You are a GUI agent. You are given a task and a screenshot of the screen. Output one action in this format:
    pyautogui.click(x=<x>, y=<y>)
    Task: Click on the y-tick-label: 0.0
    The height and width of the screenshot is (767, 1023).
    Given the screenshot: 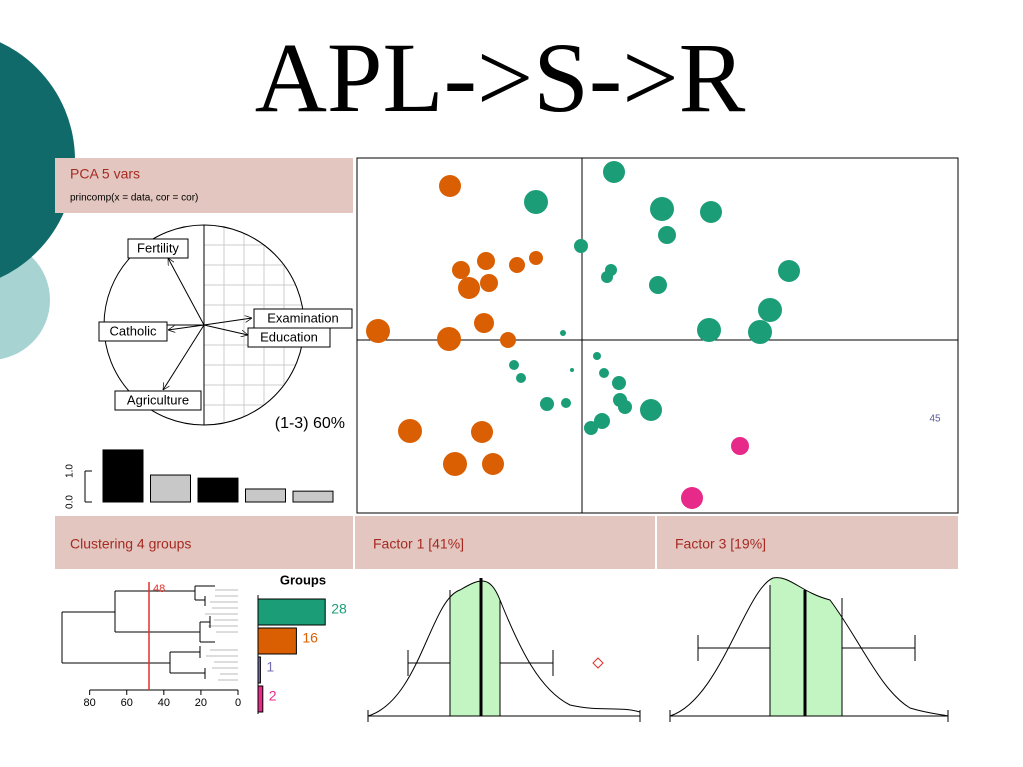 What is the action you would take?
    pyautogui.click(x=70, y=502)
    